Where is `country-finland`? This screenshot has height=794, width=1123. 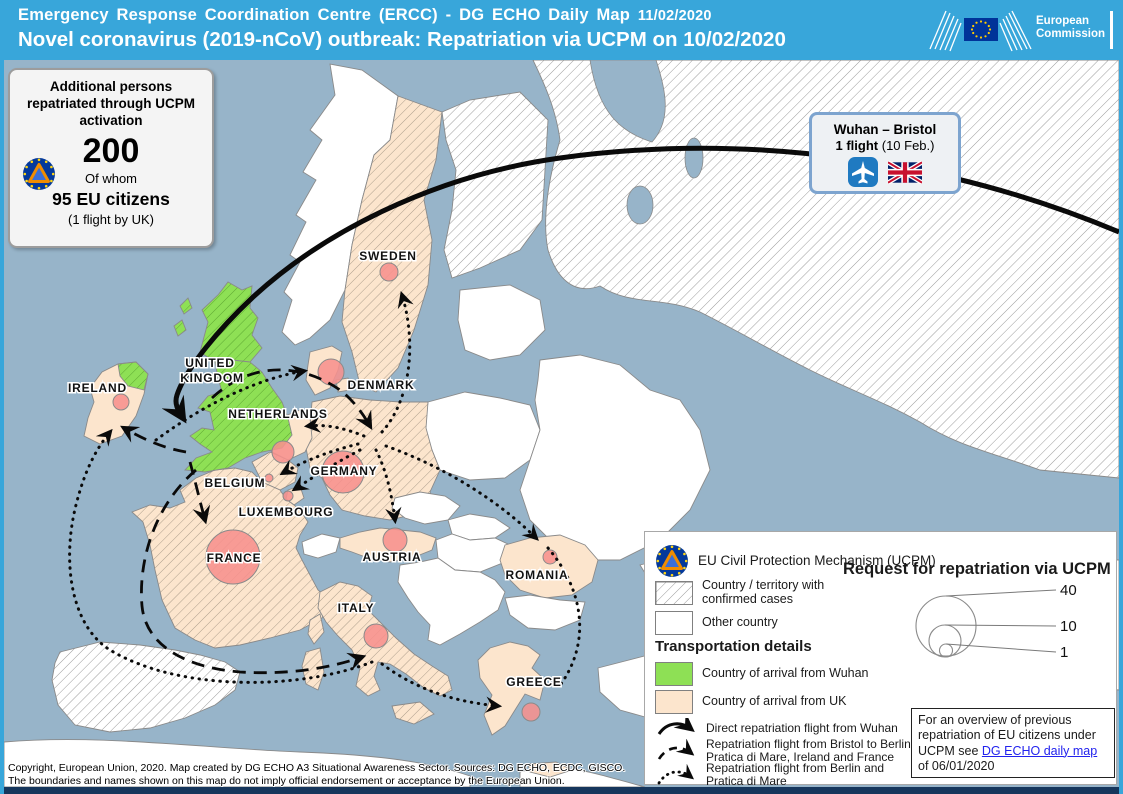
country-finland is located at coordinates (495, 185).